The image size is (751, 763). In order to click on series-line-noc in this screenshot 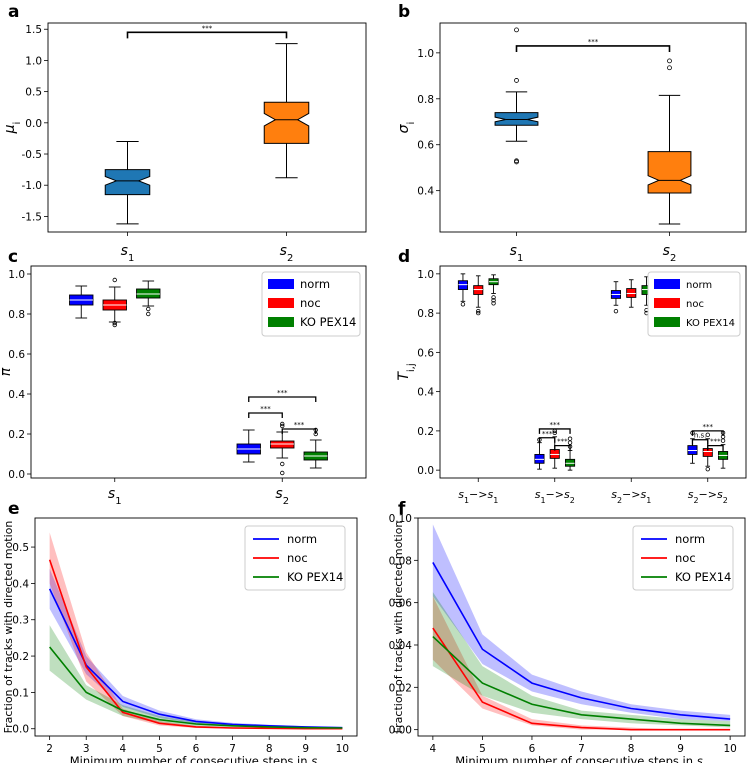, I will do `click(195, 644)`.